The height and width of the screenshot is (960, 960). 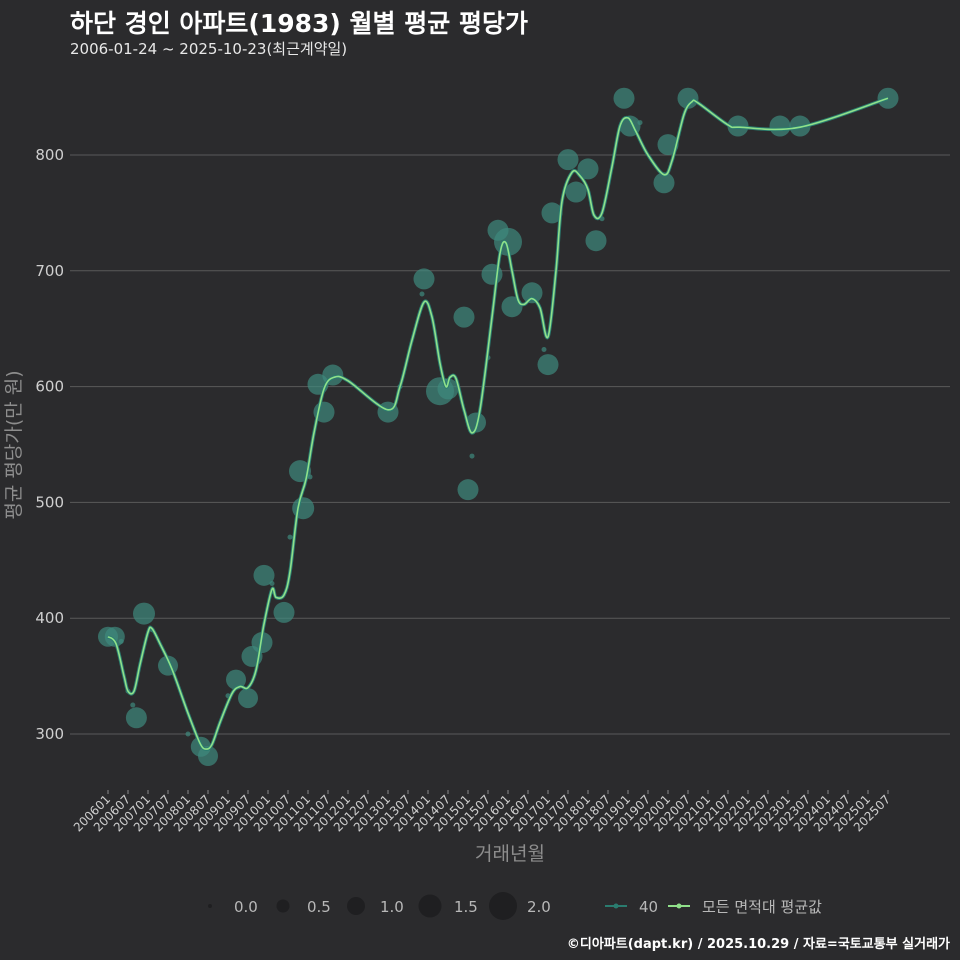 I want to click on legend-size-label-2: 1.0, so click(x=392, y=907).